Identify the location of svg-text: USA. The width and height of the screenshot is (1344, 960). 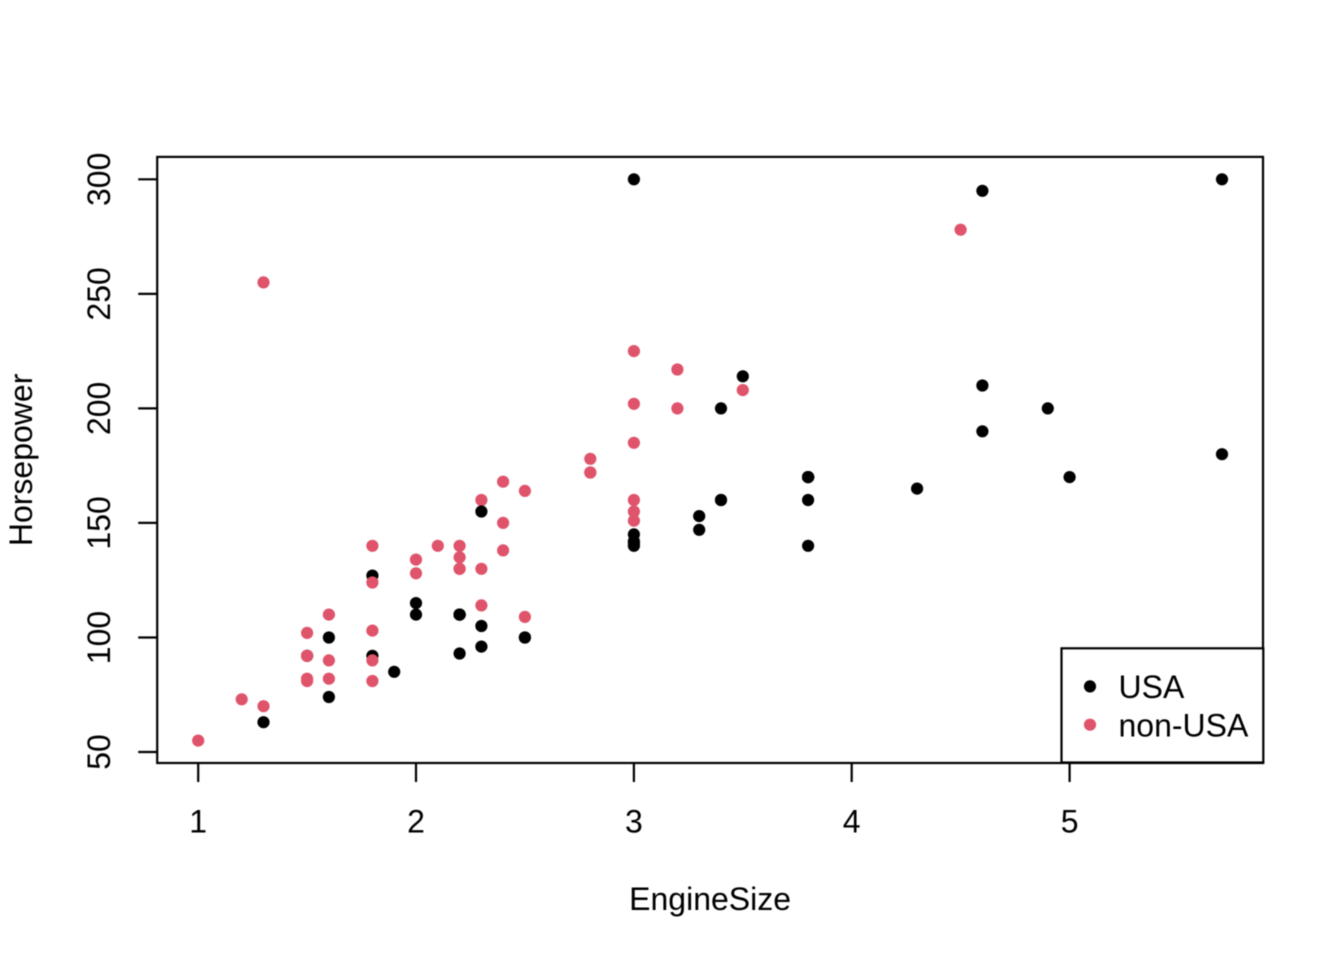
(1152, 687).